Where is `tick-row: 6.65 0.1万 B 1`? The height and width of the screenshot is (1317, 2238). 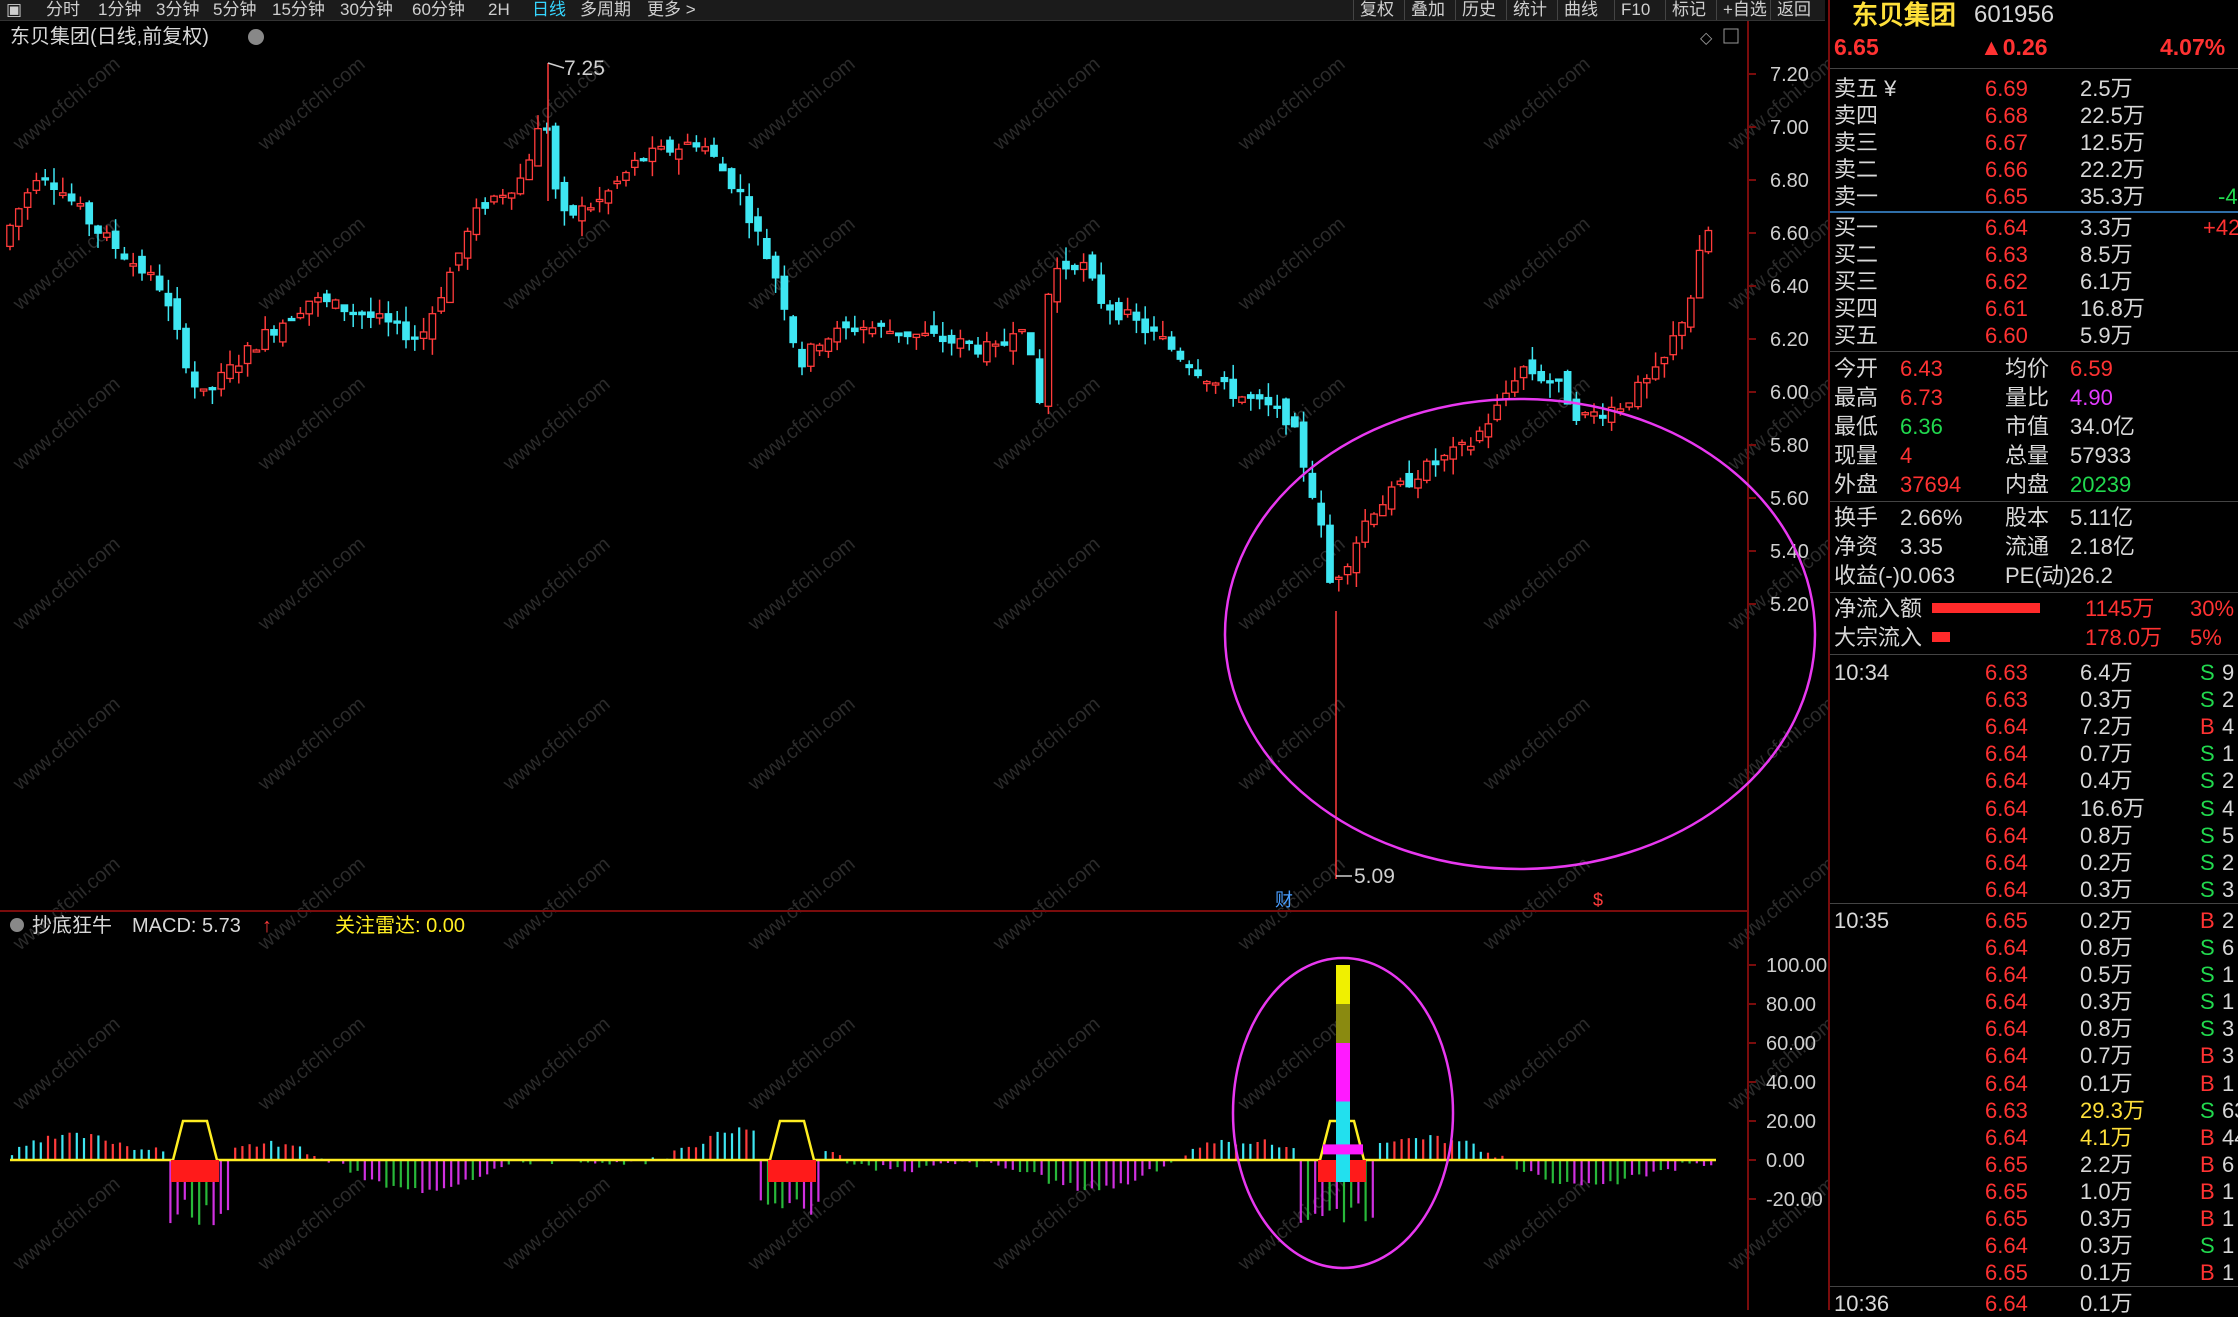 tick-row: 6.65 0.1万 B 1 is located at coordinates (2110, 1273).